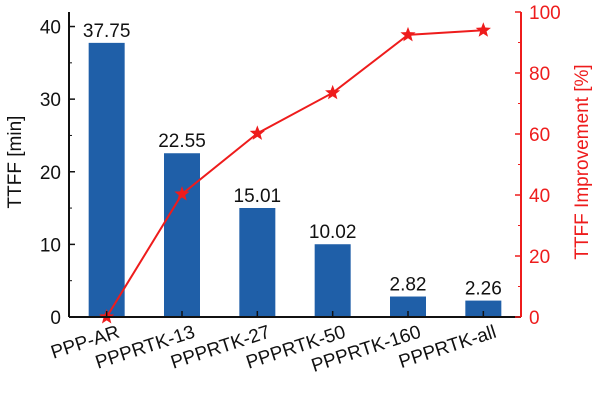 The image size is (600, 415). Describe the element at coordinates (50, 245) in the screenshot. I see `y-tick-label: 10` at that location.